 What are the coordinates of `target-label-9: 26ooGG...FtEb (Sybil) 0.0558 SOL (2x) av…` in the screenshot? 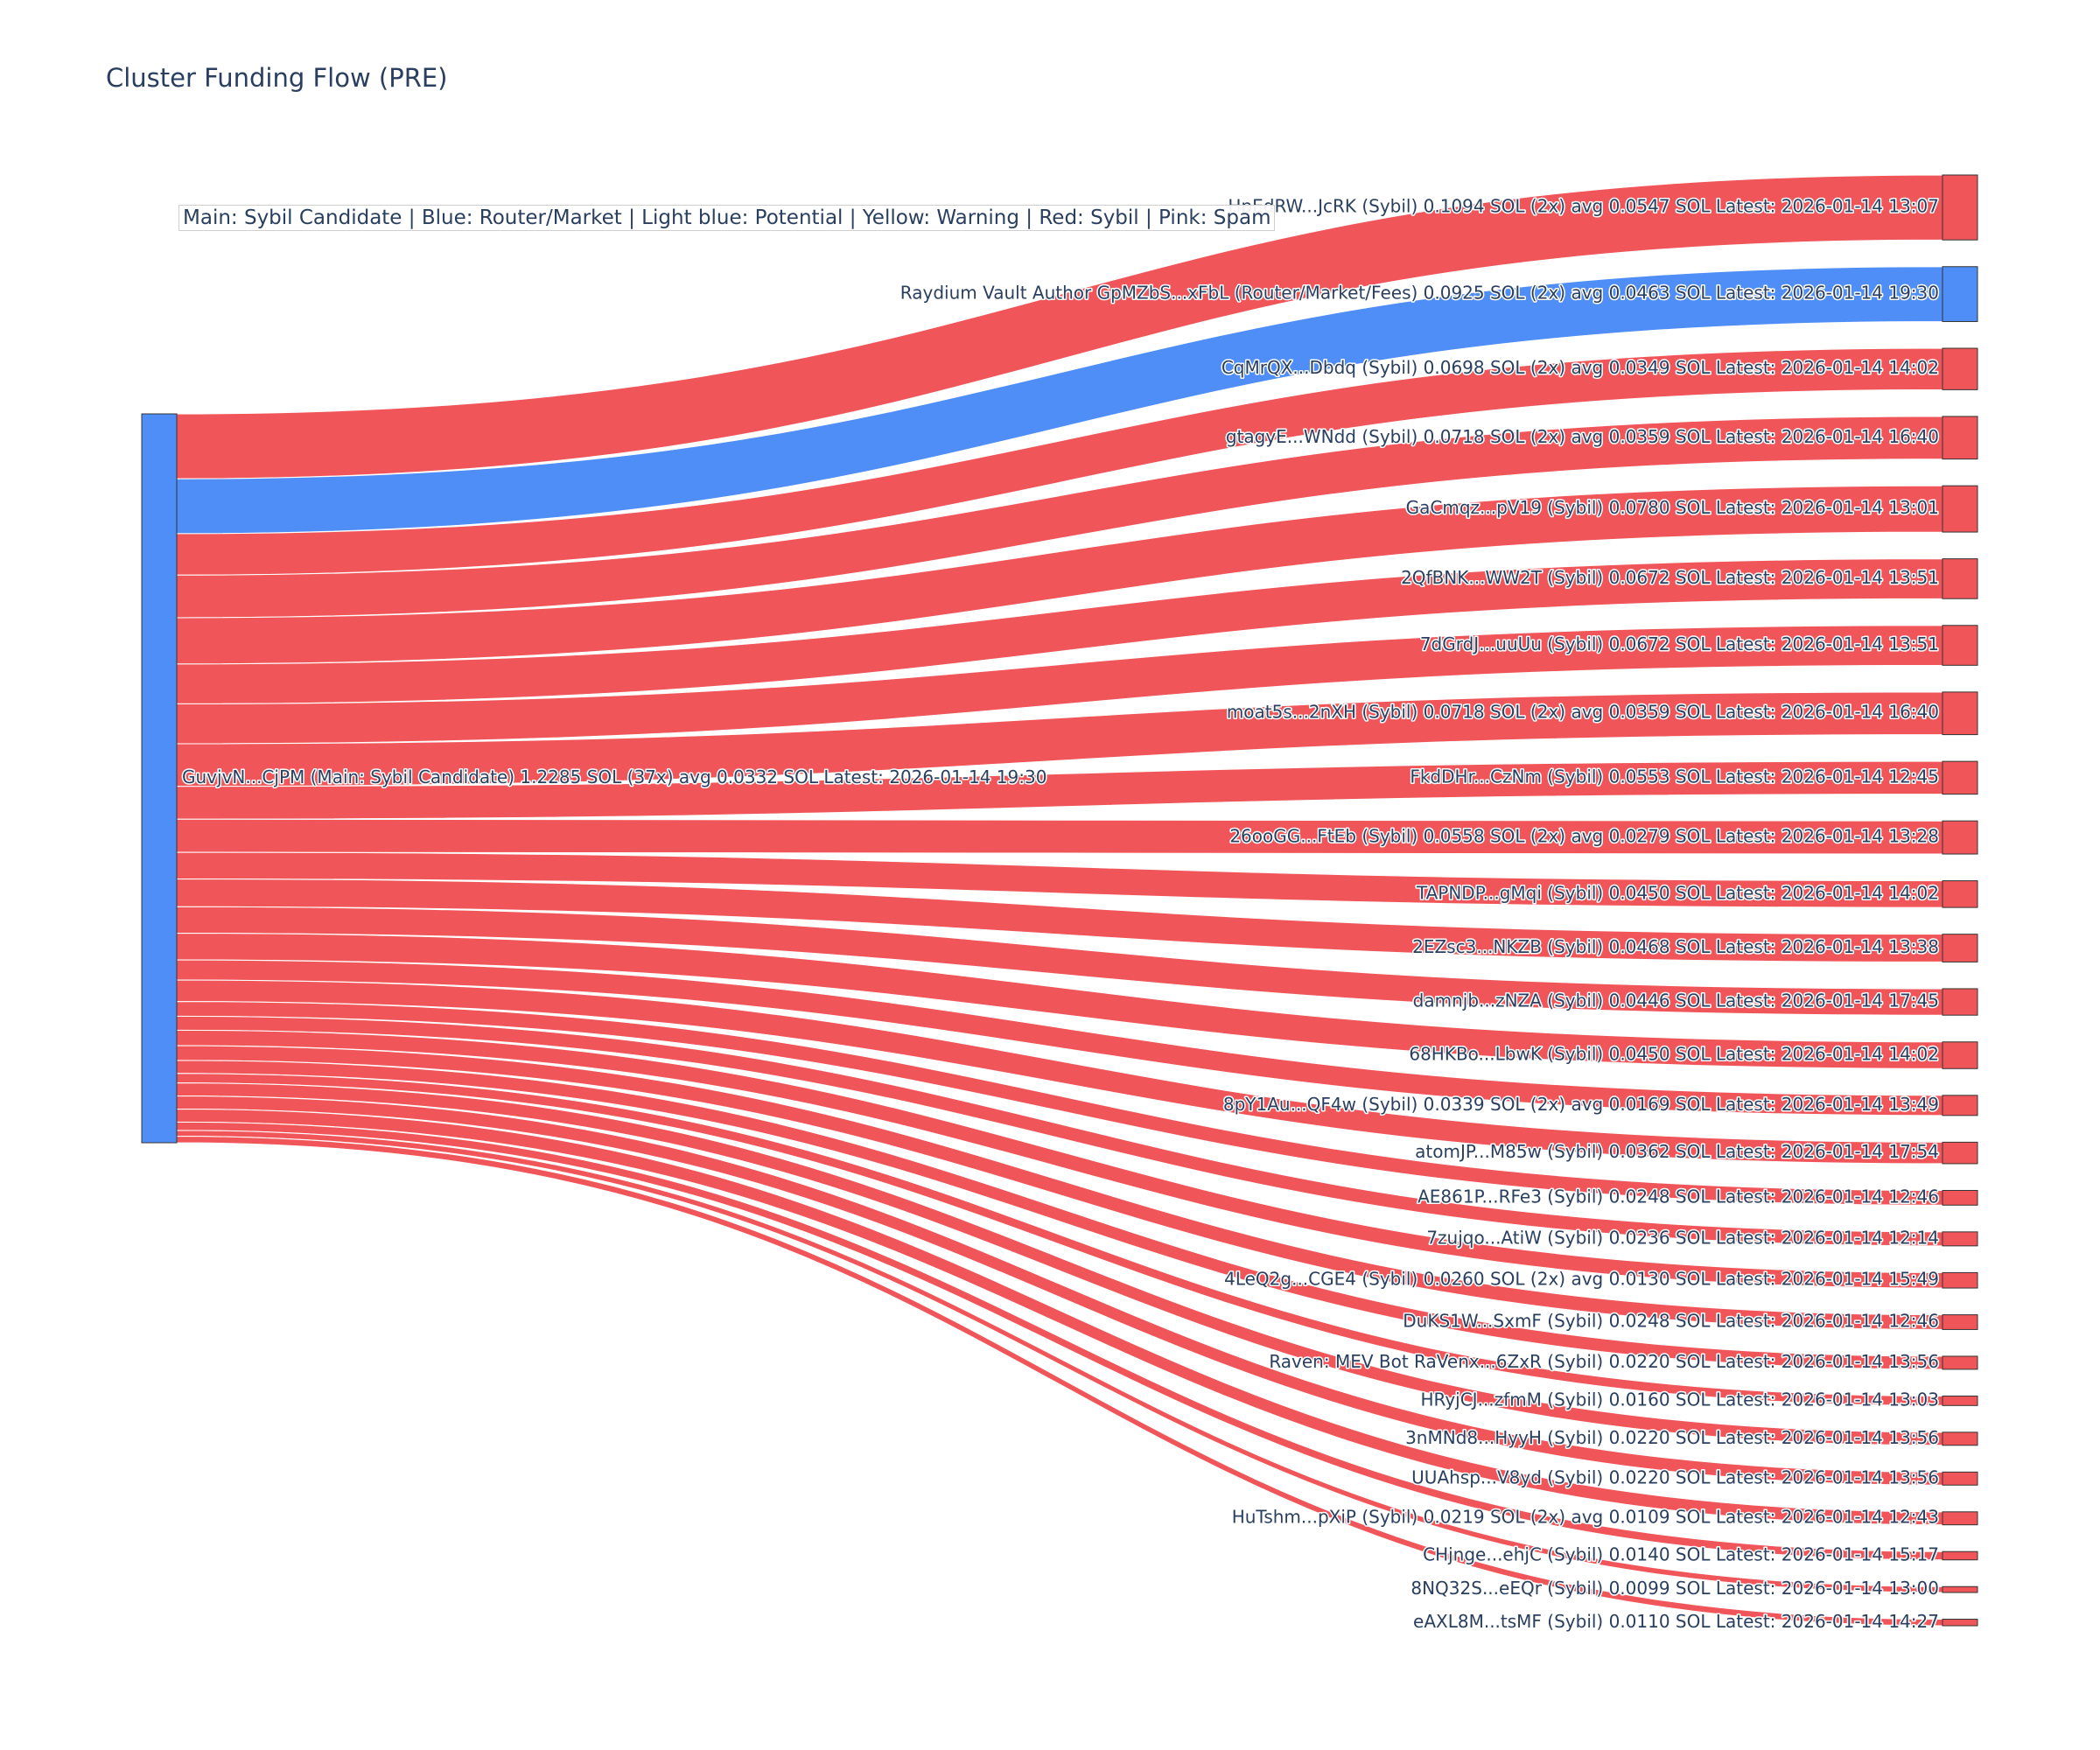 It's located at (1584, 836).